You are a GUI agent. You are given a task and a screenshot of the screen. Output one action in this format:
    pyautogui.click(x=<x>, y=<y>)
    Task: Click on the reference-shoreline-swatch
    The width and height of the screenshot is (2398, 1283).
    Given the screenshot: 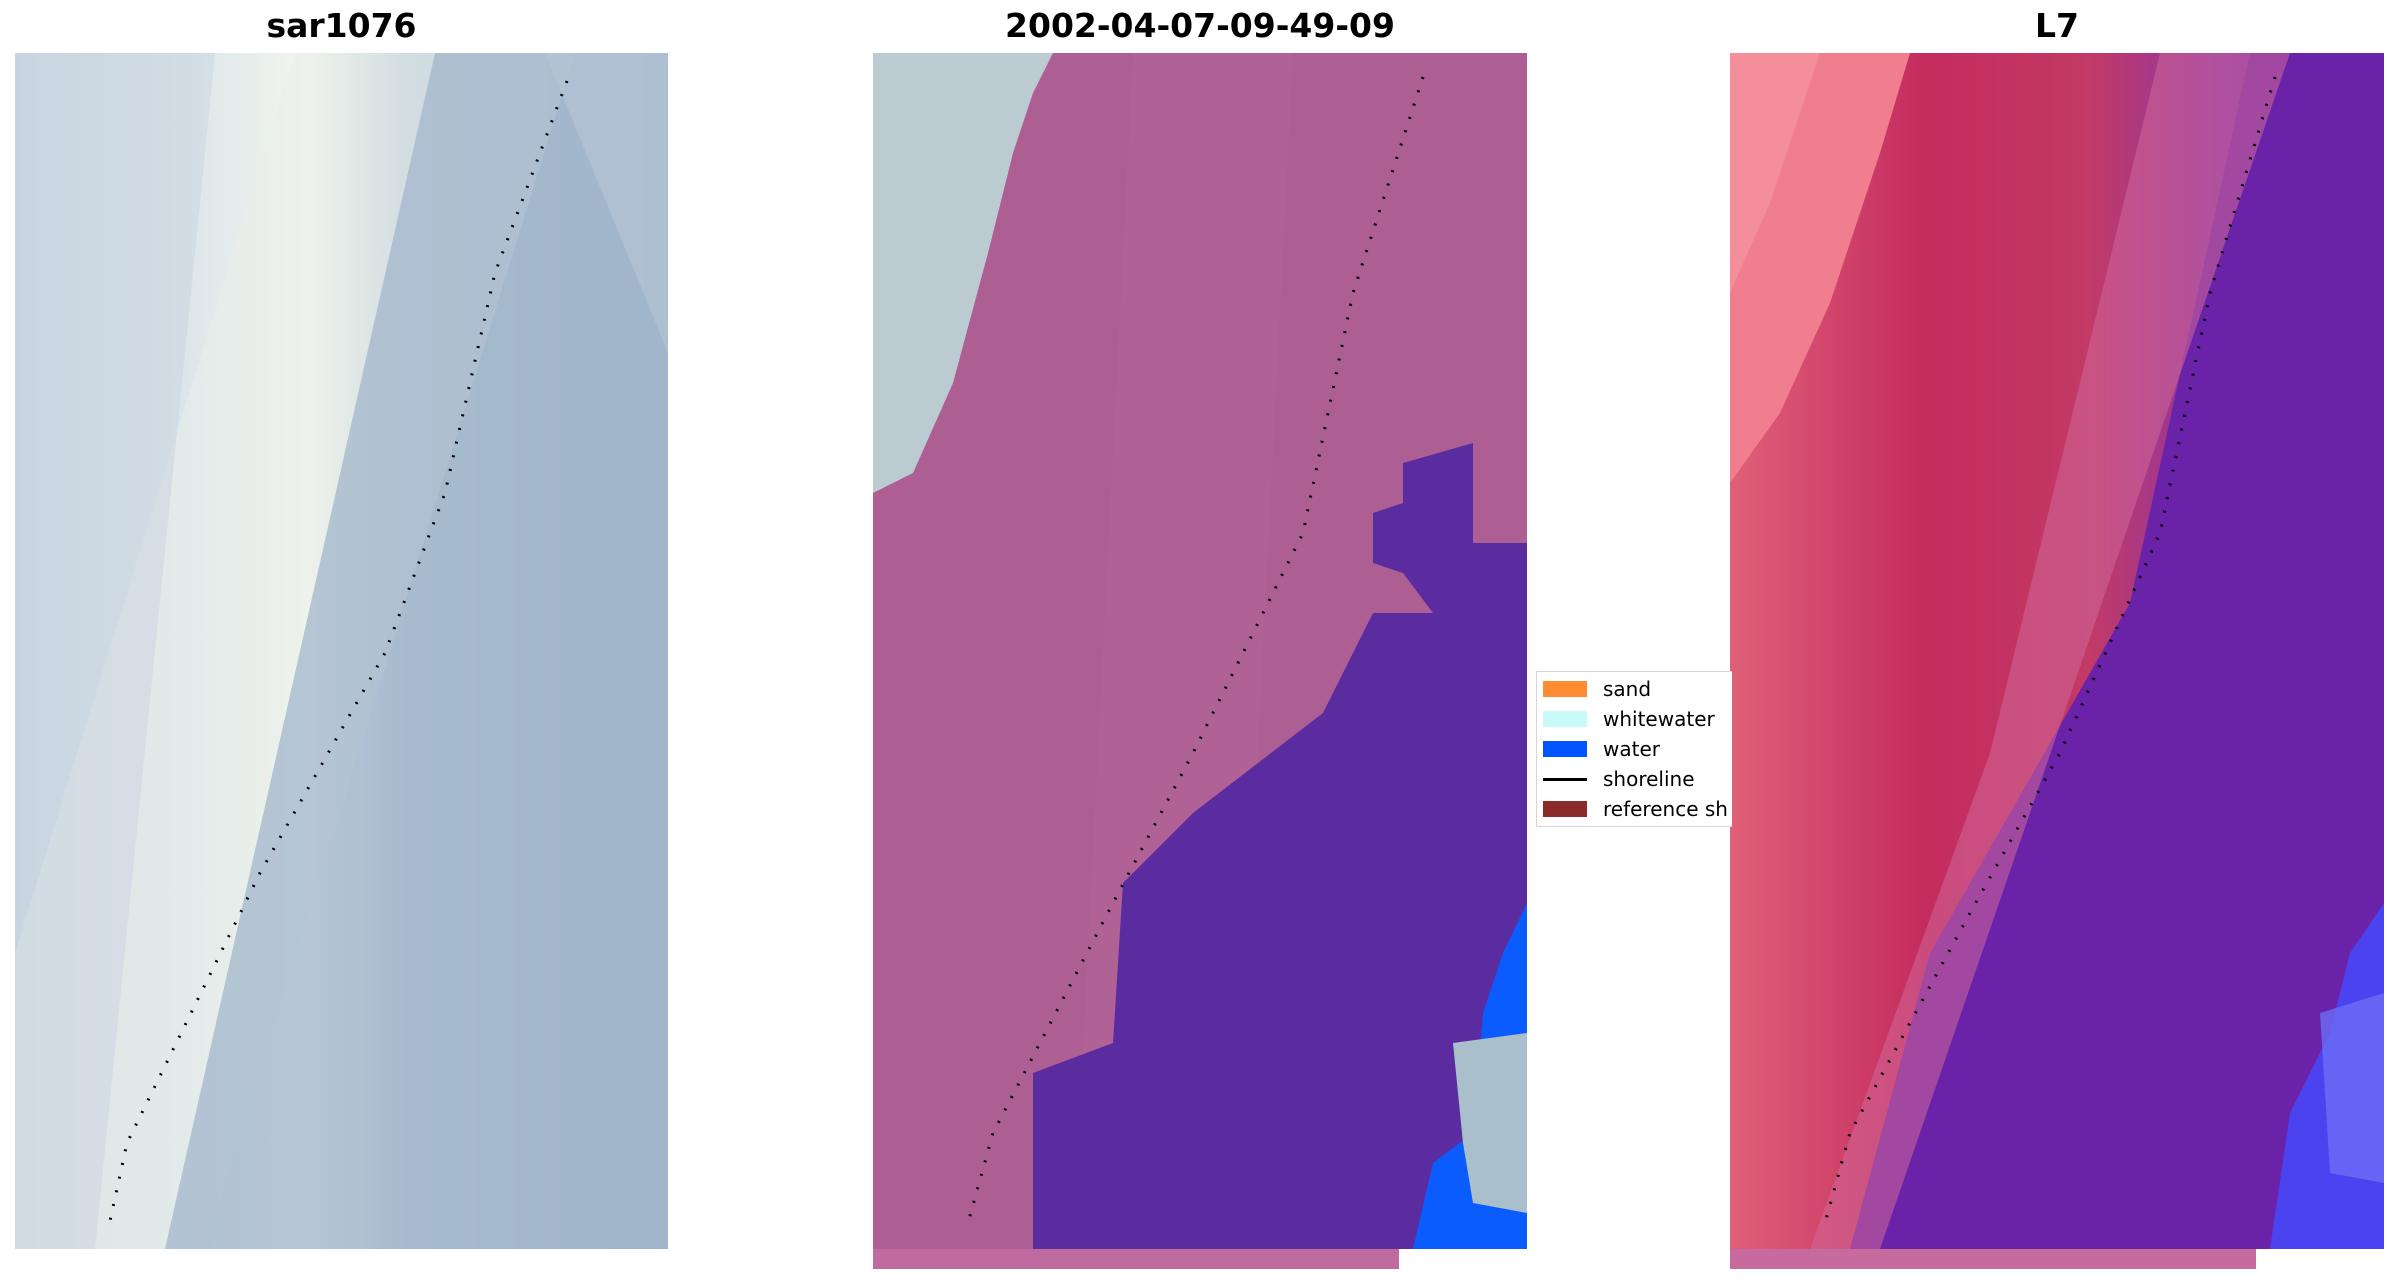 What is the action you would take?
    pyautogui.click(x=1565, y=809)
    